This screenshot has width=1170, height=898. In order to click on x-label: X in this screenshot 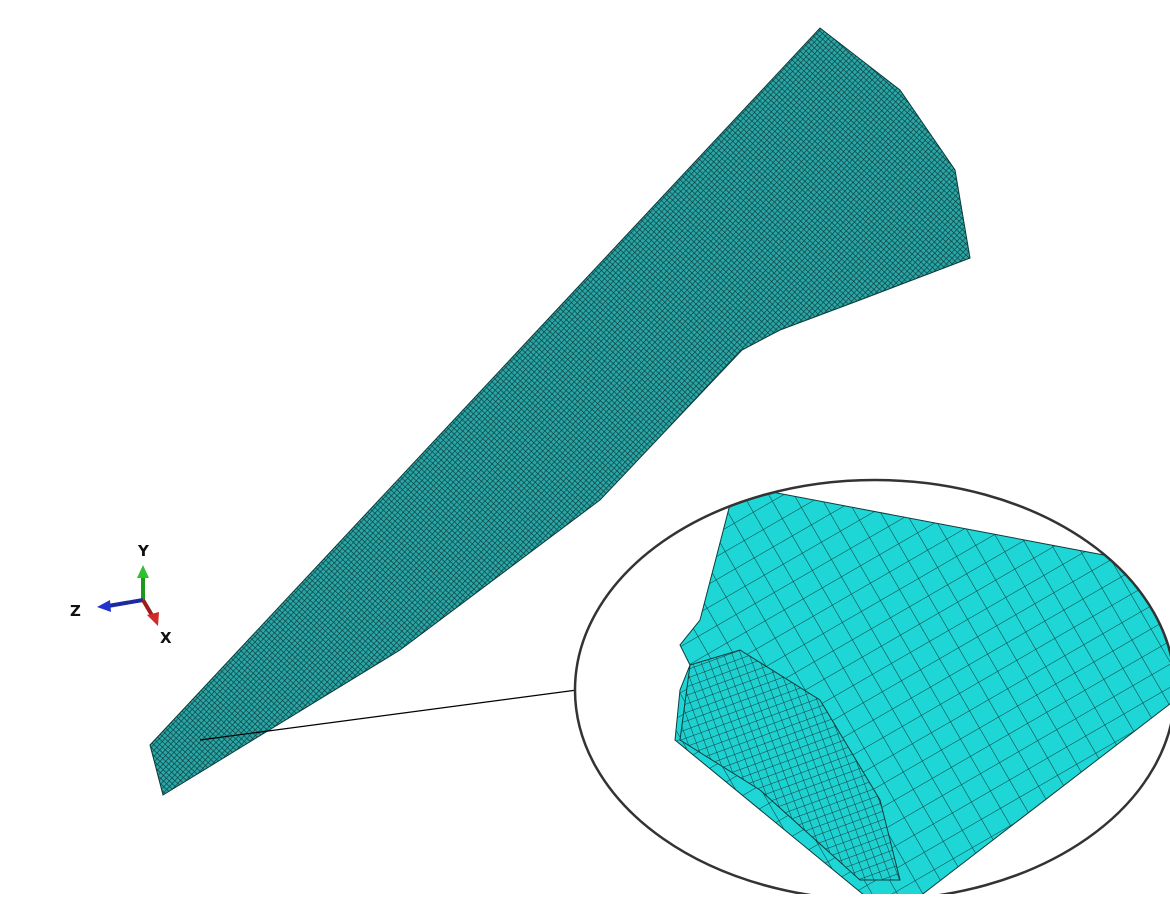, I will do `click(166, 638)`.